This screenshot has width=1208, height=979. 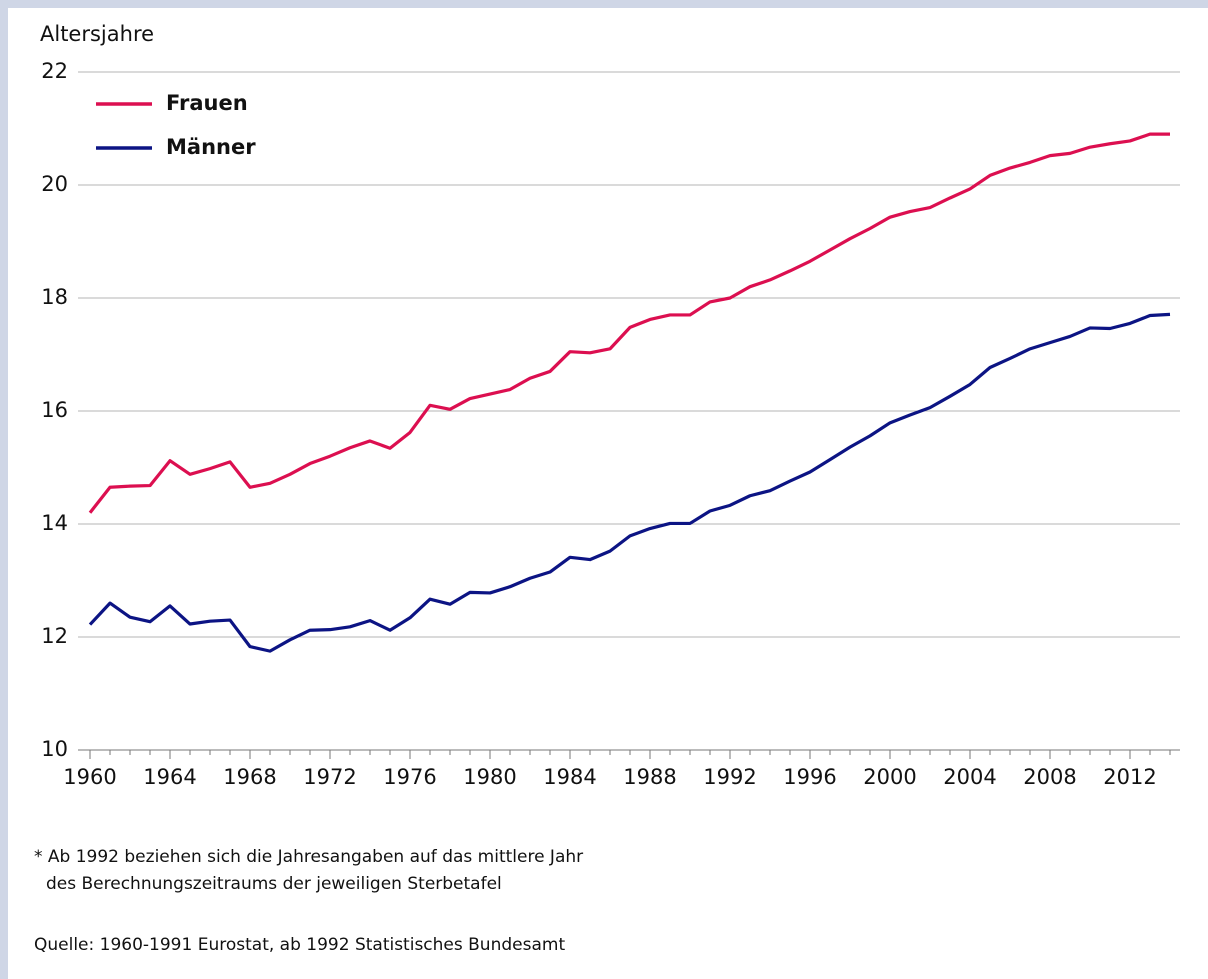 I want to click on x-tick-label: 1984, so click(x=569, y=777).